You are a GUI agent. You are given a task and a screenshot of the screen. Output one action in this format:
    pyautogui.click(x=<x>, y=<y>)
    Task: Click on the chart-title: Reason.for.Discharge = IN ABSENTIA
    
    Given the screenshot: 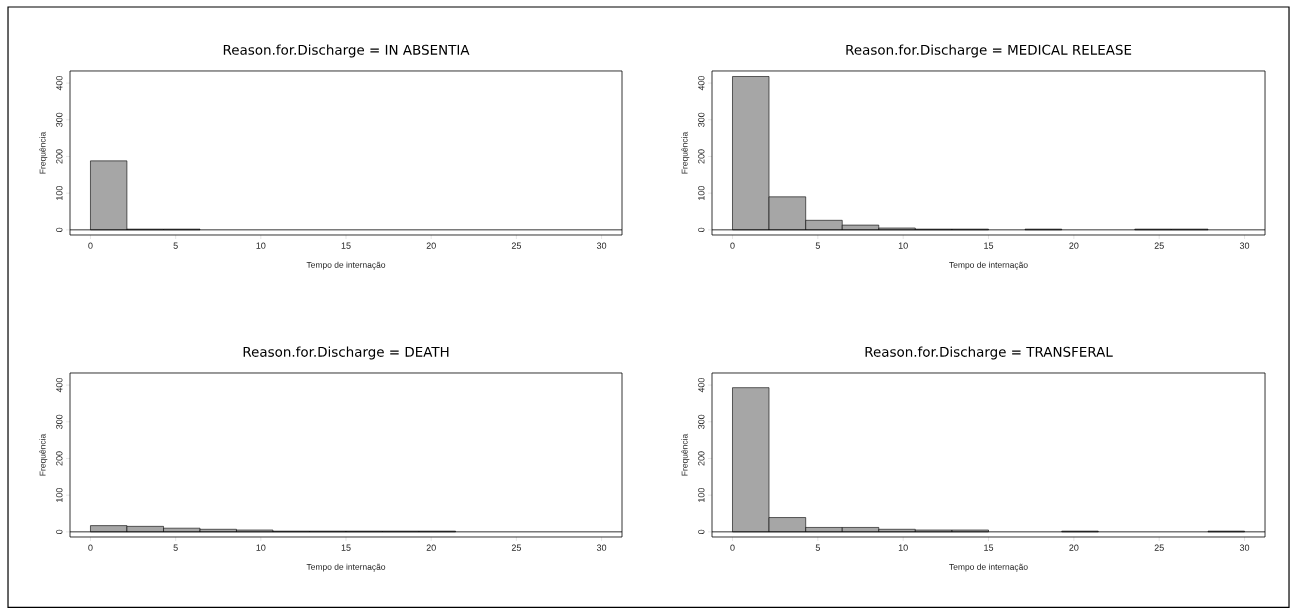 What is the action you would take?
    pyautogui.click(x=346, y=51)
    